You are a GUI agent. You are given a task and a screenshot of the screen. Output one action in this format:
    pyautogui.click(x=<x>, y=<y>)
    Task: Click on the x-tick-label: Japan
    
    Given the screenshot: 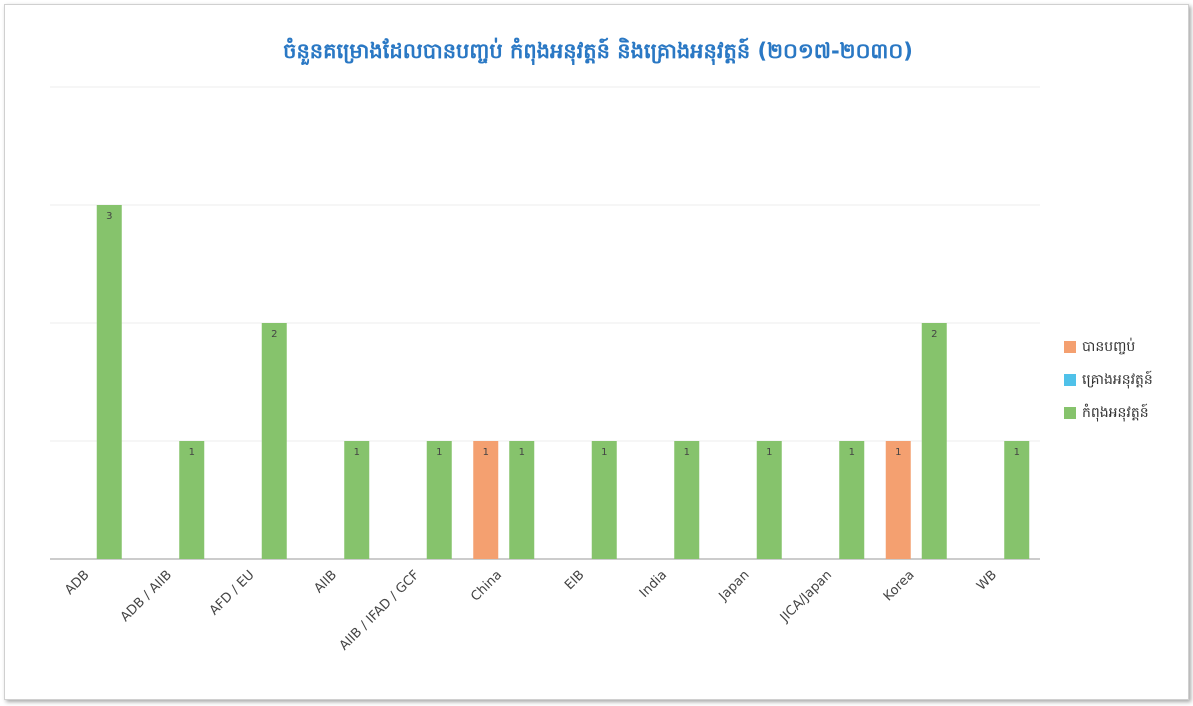 What is the action you would take?
    pyautogui.click(x=734, y=586)
    